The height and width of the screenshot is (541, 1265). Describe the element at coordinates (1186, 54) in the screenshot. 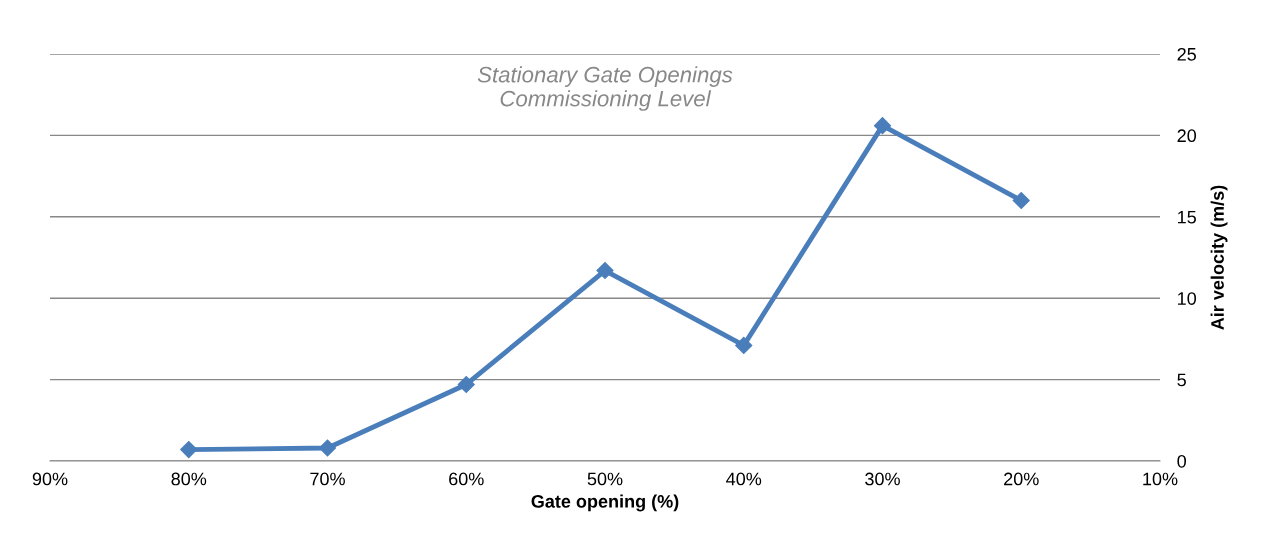

I see `y-tick-label: 25` at that location.